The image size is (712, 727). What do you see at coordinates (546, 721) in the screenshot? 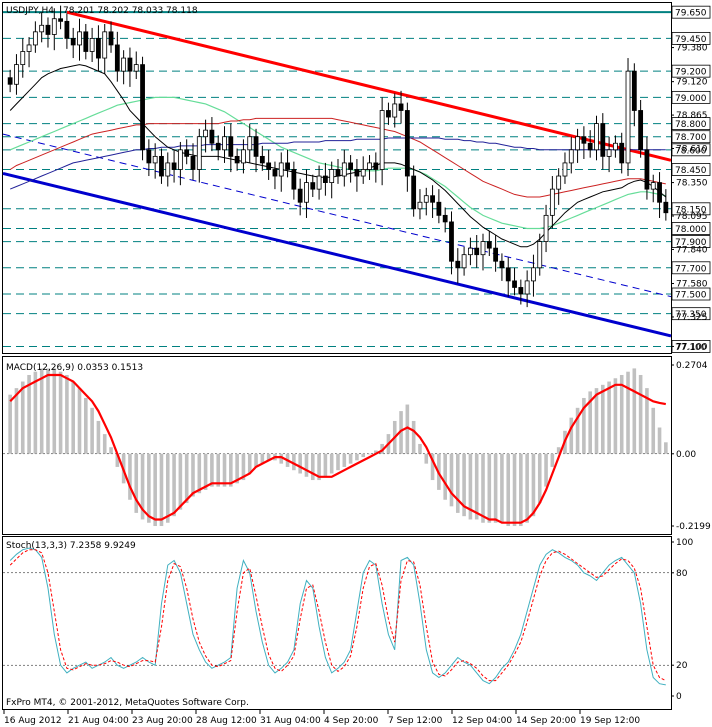
I see `time-tick-label: 14 Sep 20:00` at bounding box center [546, 721].